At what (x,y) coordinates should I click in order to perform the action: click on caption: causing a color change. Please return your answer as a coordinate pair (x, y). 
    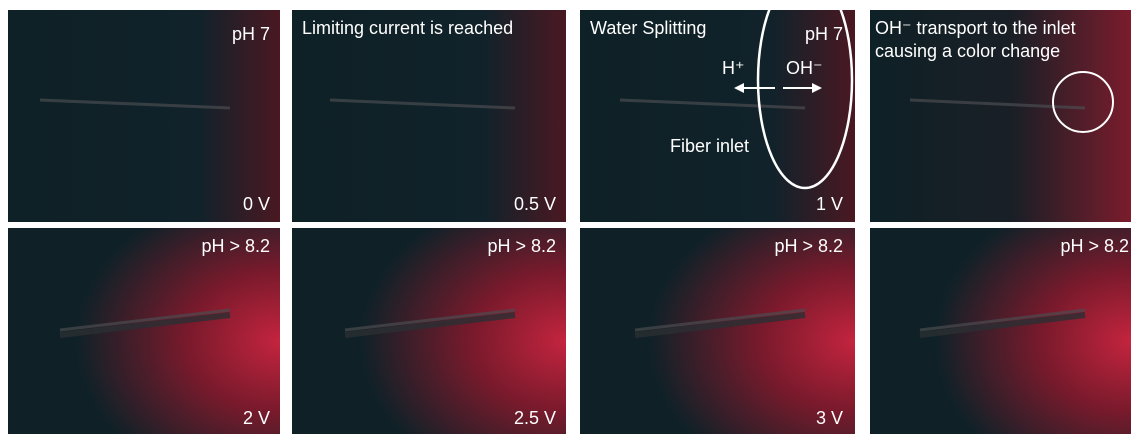
    Looking at the image, I should click on (967, 51).